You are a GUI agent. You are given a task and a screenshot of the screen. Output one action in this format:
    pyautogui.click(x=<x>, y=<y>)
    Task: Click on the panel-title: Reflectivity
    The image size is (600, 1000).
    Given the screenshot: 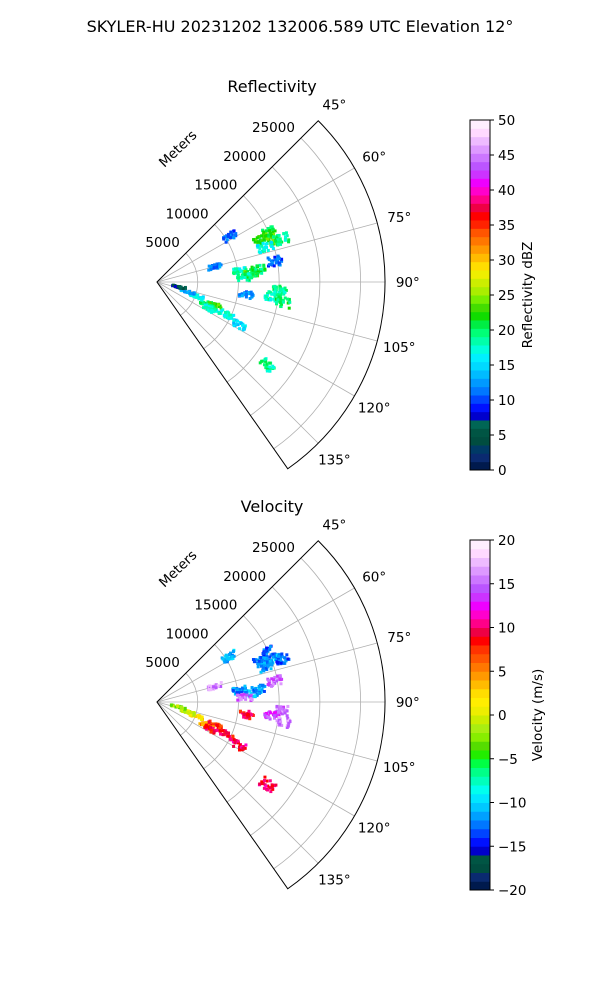 What is the action you would take?
    pyautogui.click(x=271, y=86)
    